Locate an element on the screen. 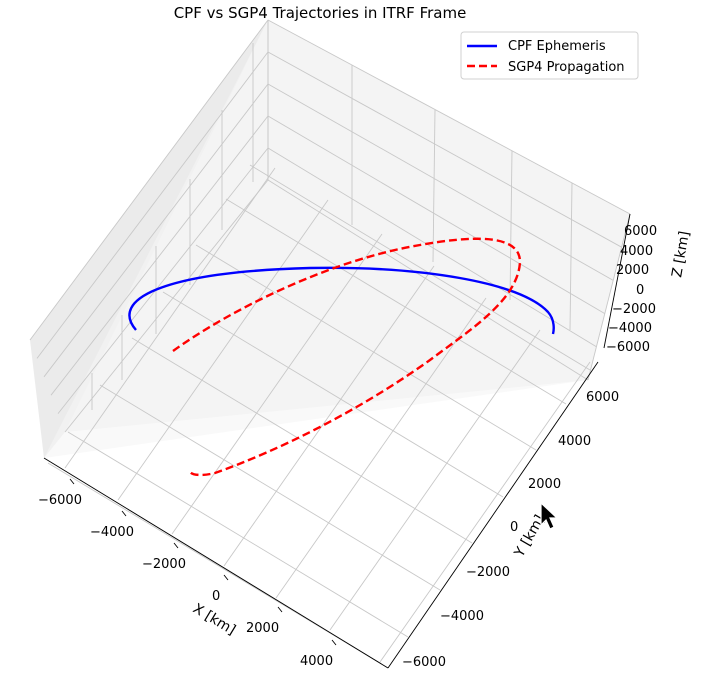 The width and height of the screenshot is (701, 689). z-axis-ticks: −6000 −4000 −2000 0 2000 4000 6000 is located at coordinates (631, 289).